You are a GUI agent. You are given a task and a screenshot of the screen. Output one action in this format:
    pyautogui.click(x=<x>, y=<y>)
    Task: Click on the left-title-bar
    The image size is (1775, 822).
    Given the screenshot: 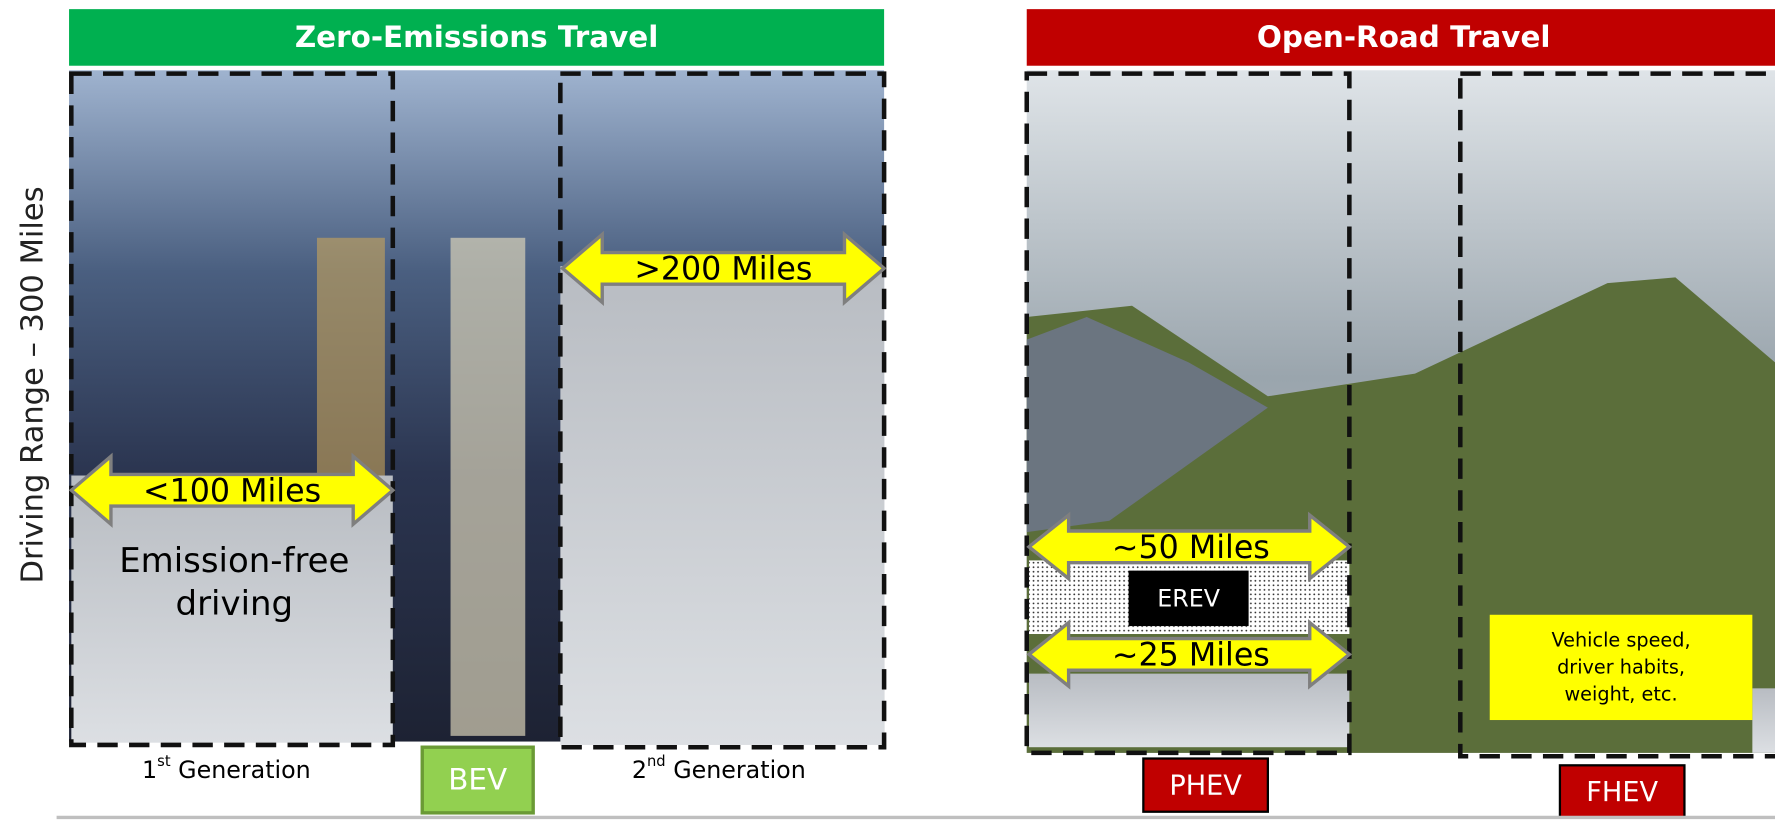 What is the action you would take?
    pyautogui.click(x=477, y=37)
    